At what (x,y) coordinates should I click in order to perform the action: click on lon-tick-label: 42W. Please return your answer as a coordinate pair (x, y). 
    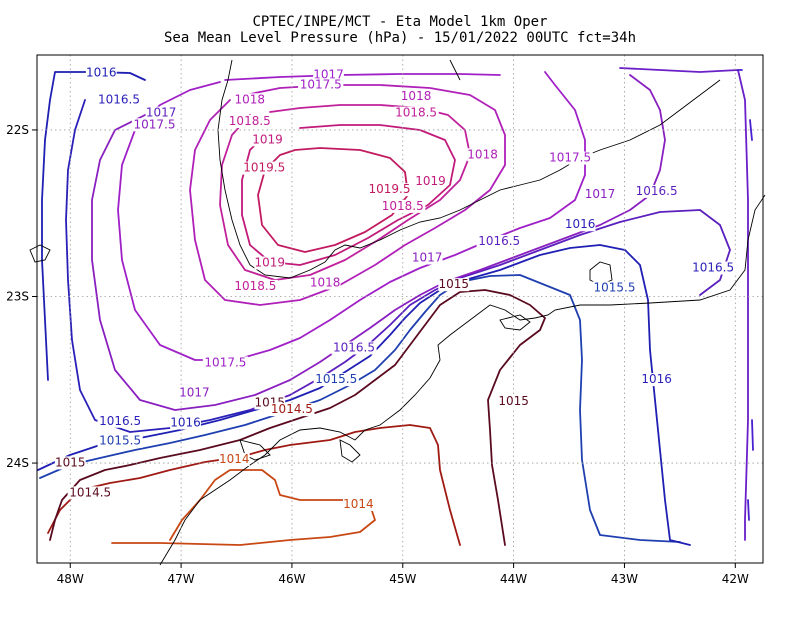
    Looking at the image, I should click on (735, 579).